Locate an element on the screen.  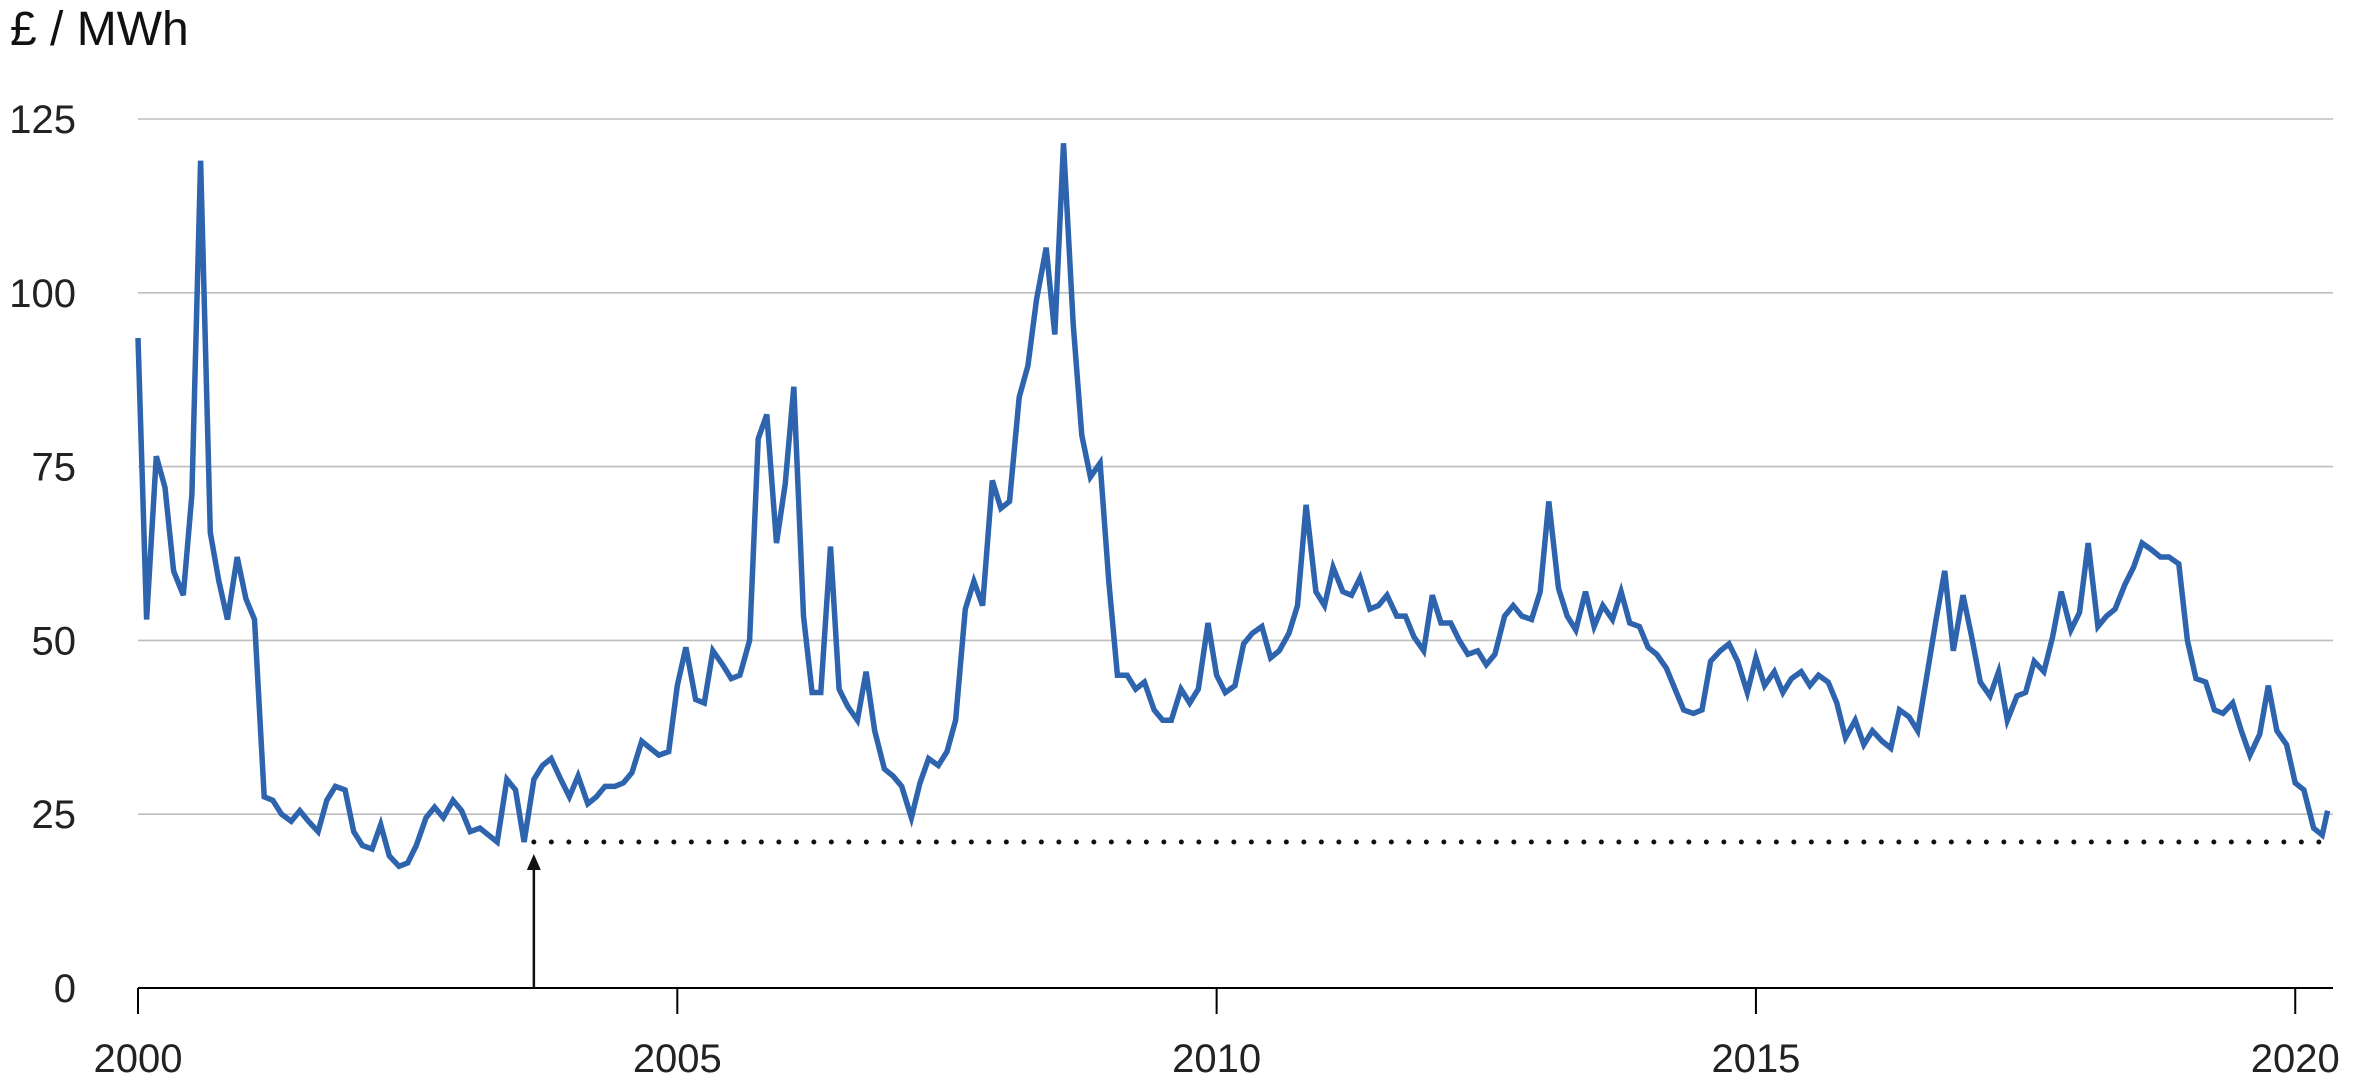
x-axis is located at coordinates (1235, 1000).